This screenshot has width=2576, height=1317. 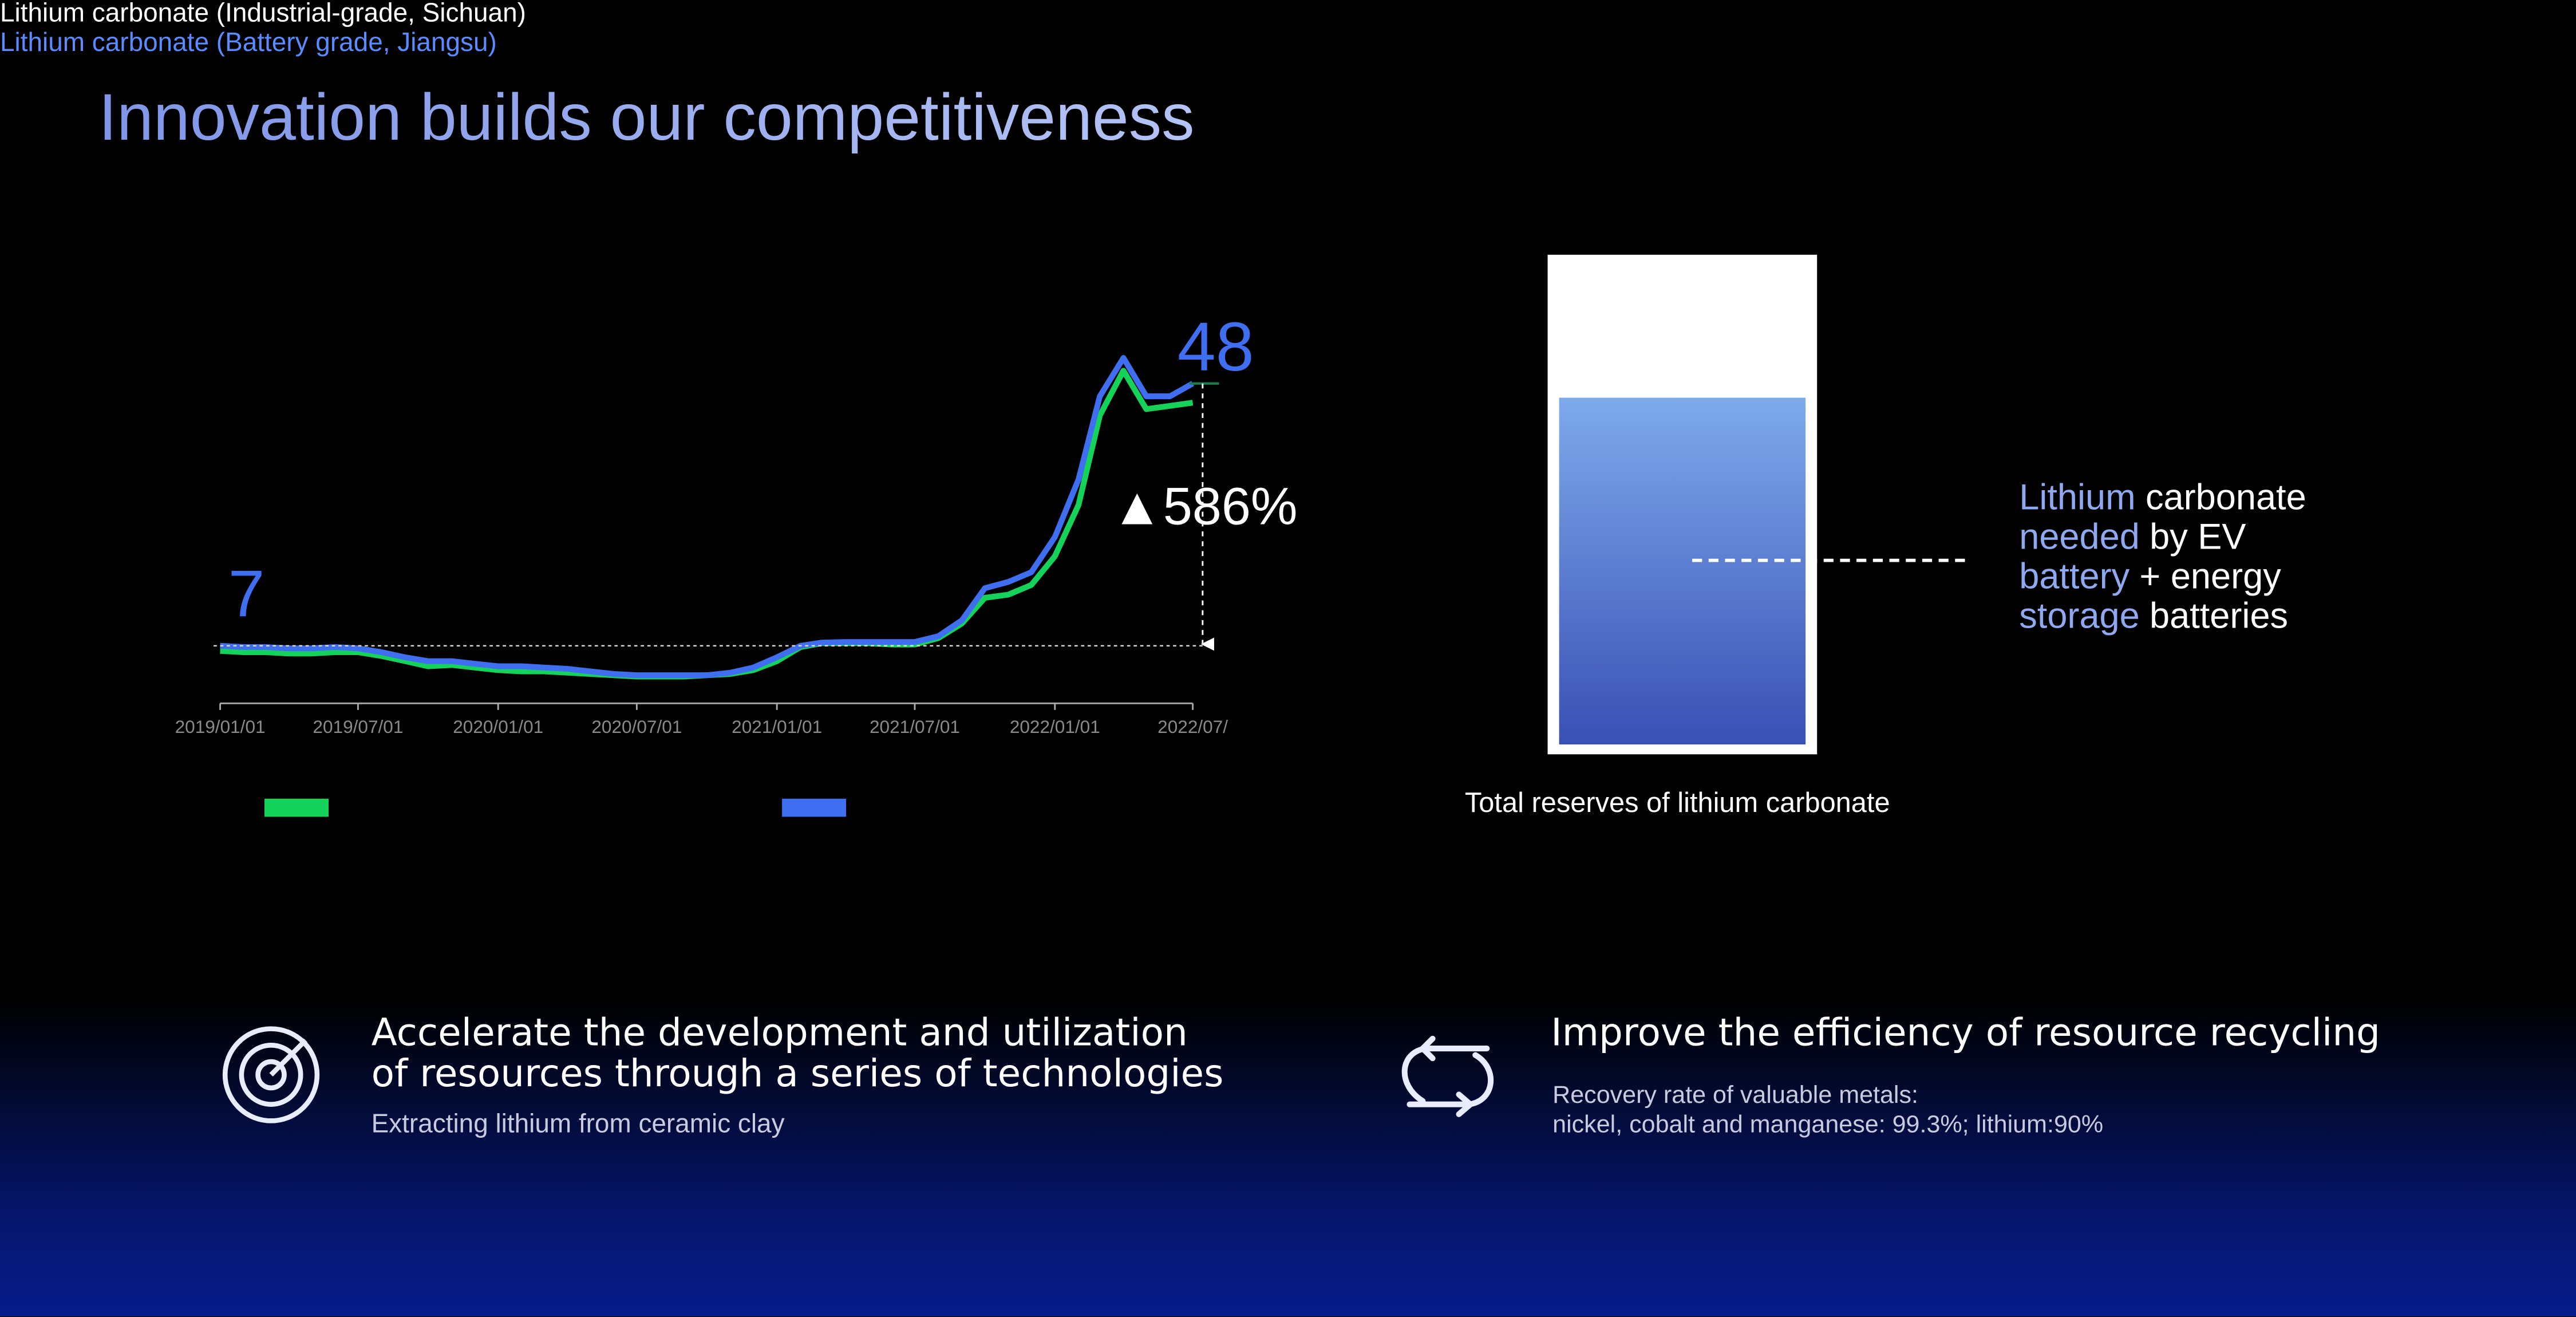 I want to click on note-text: by EV, so click(x=2198, y=537).